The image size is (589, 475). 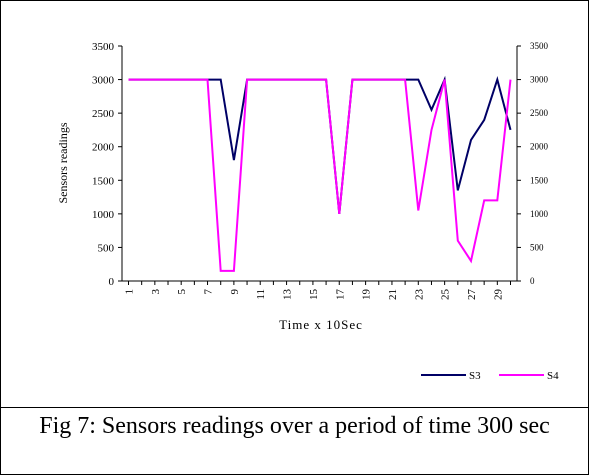 I want to click on y2-tick-label: 0, so click(x=532, y=281).